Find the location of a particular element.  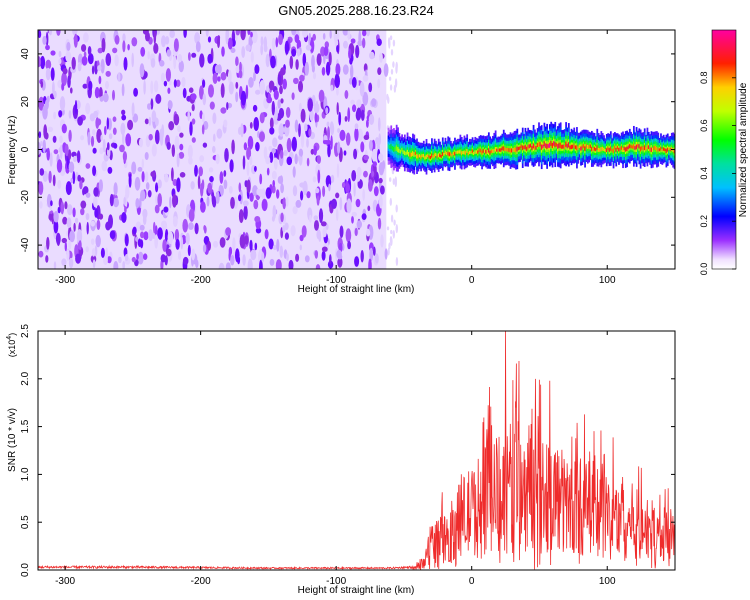

y-tick-label: 2.5 is located at coordinates (25, 331).